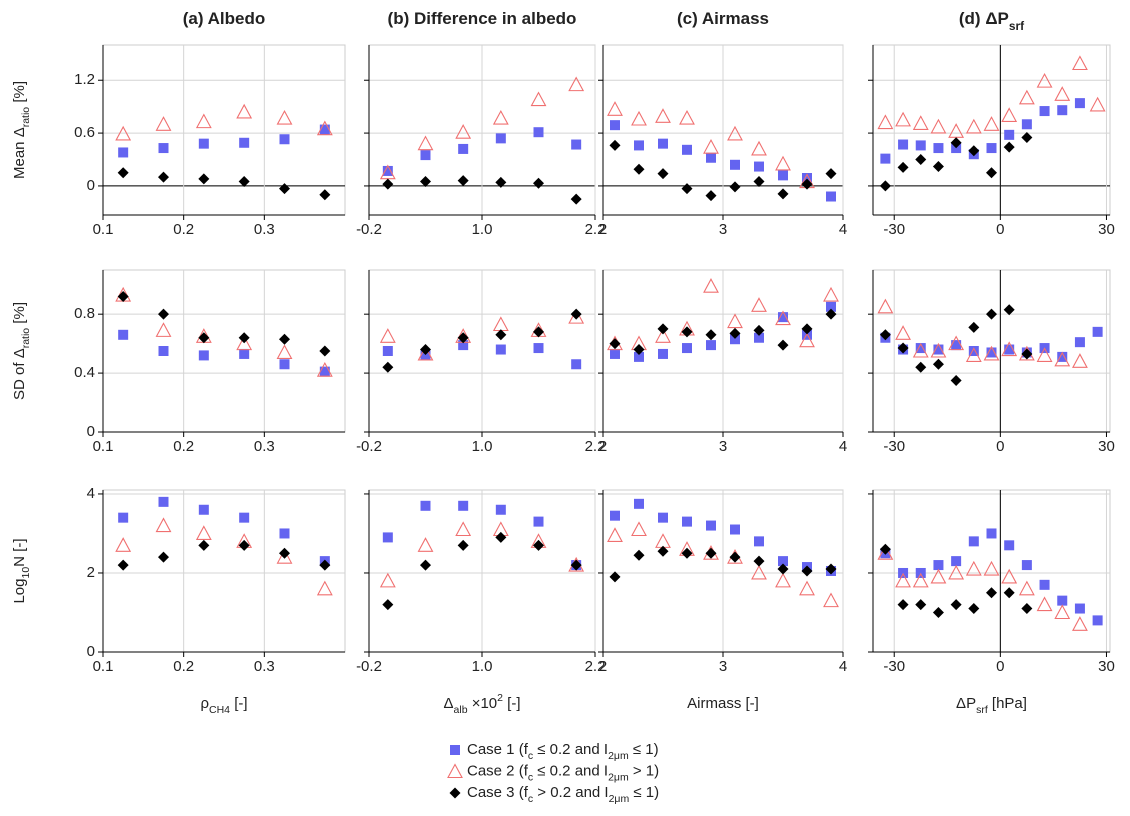 This screenshot has height=816, width=1130. What do you see at coordinates (723, 446) in the screenshot?
I see `x-tick-label: 3` at bounding box center [723, 446].